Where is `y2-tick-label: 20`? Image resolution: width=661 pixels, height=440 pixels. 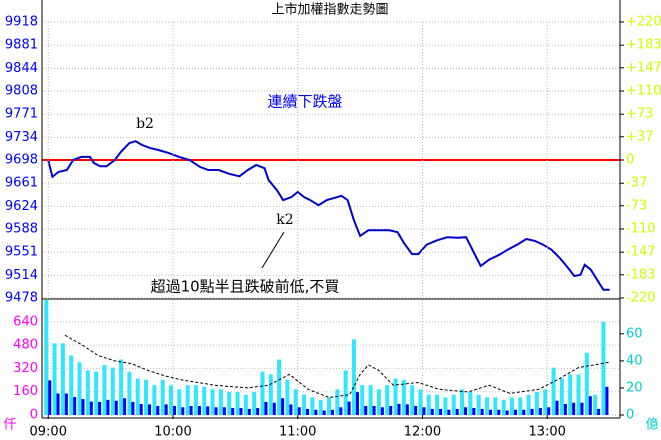 y2-tick-label: 20 is located at coordinates (634, 387).